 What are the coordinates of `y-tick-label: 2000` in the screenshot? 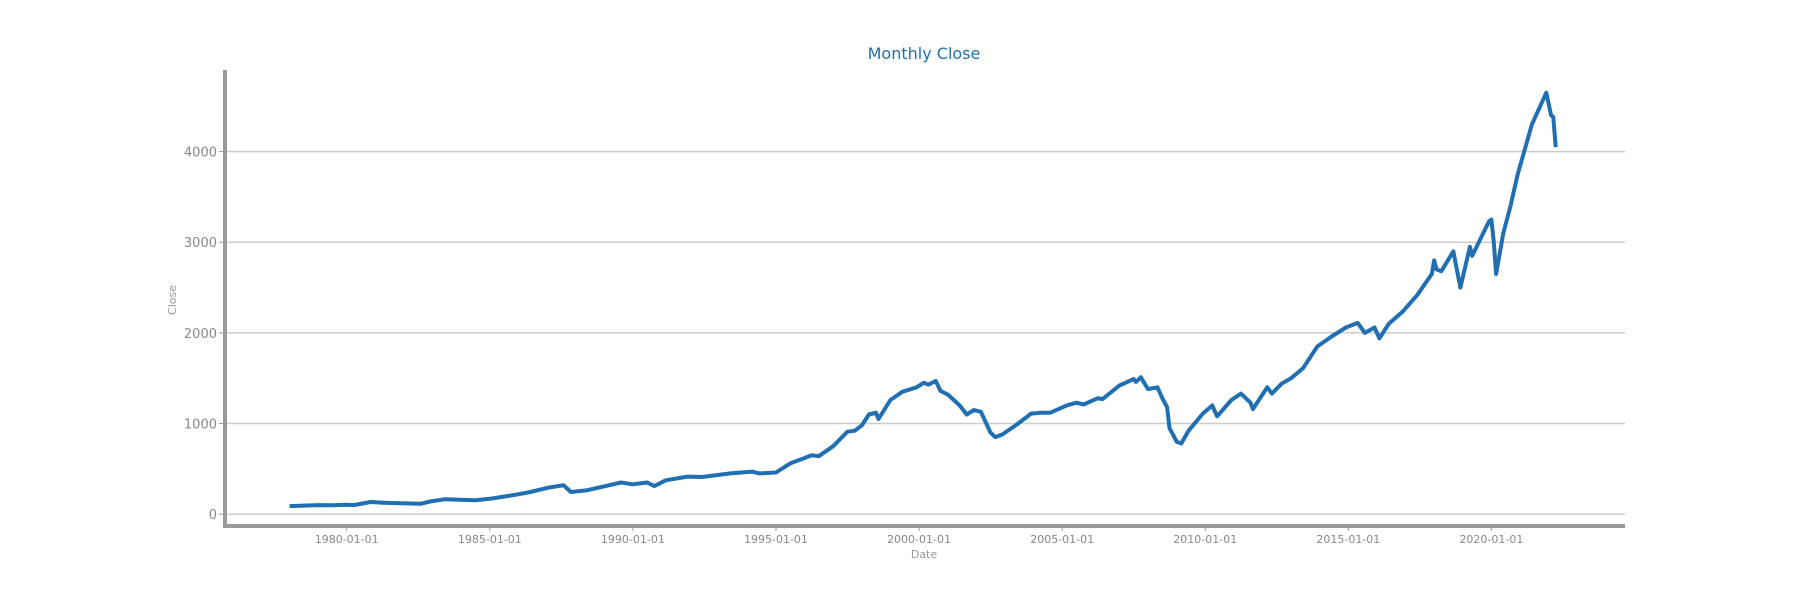 It's located at (200, 334).